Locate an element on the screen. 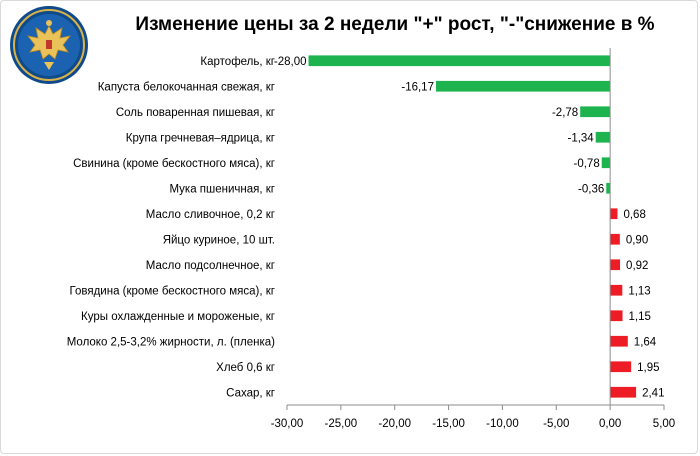 The image size is (700, 456). category-label: Свинина (кроме бескостного мяса), кг is located at coordinates (174, 164).